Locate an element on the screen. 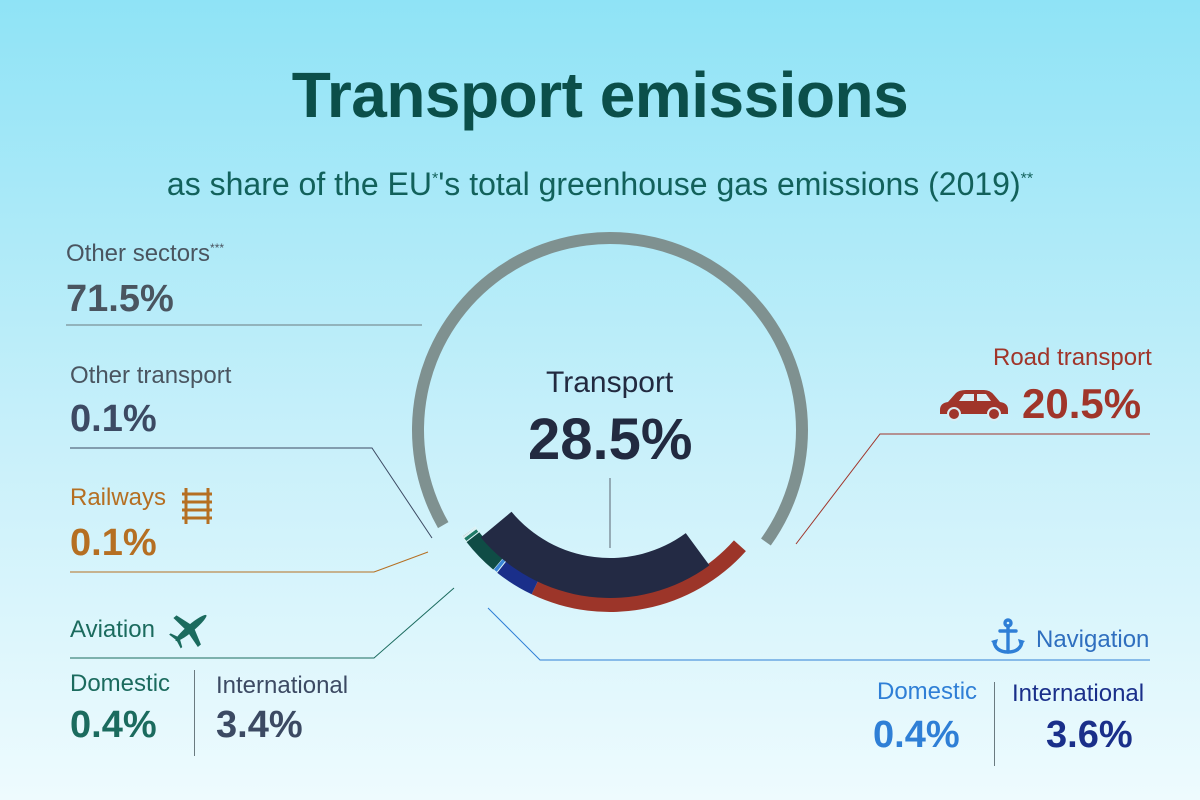 The image size is (1200, 800). road-transport-label: Road transport is located at coordinates (1072, 357).